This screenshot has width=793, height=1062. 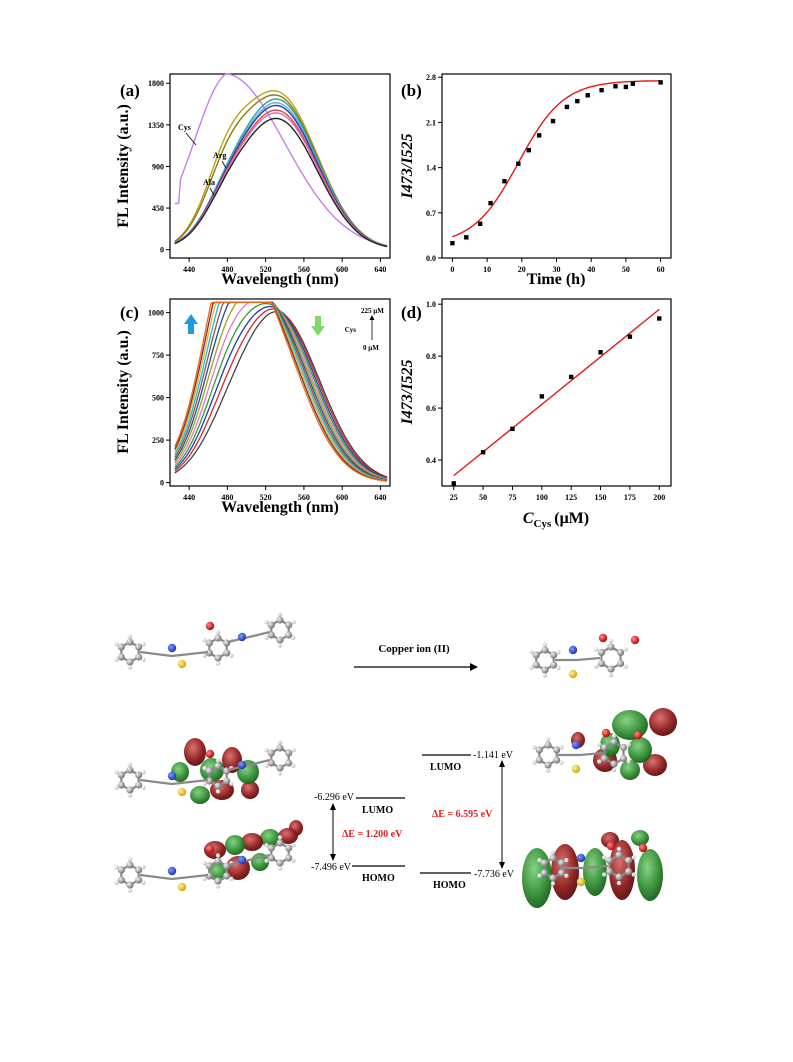 What do you see at coordinates (601, 497) in the screenshot?
I see `x-tick-label-d-5: 150` at bounding box center [601, 497].